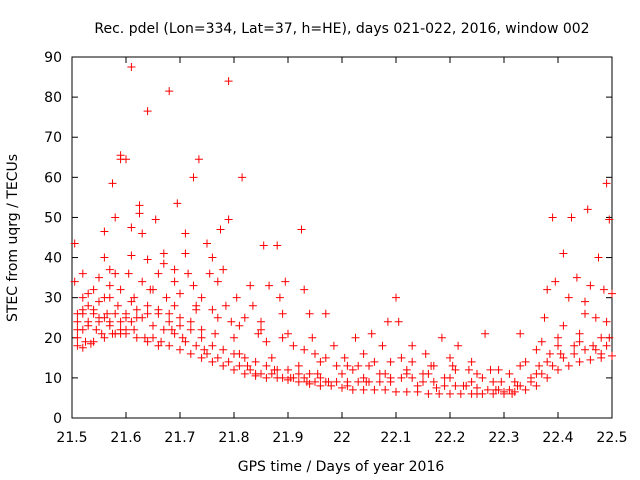  Describe the element at coordinates (611, 438) in the screenshot. I see `x-tick-label: 22.5` at that location.